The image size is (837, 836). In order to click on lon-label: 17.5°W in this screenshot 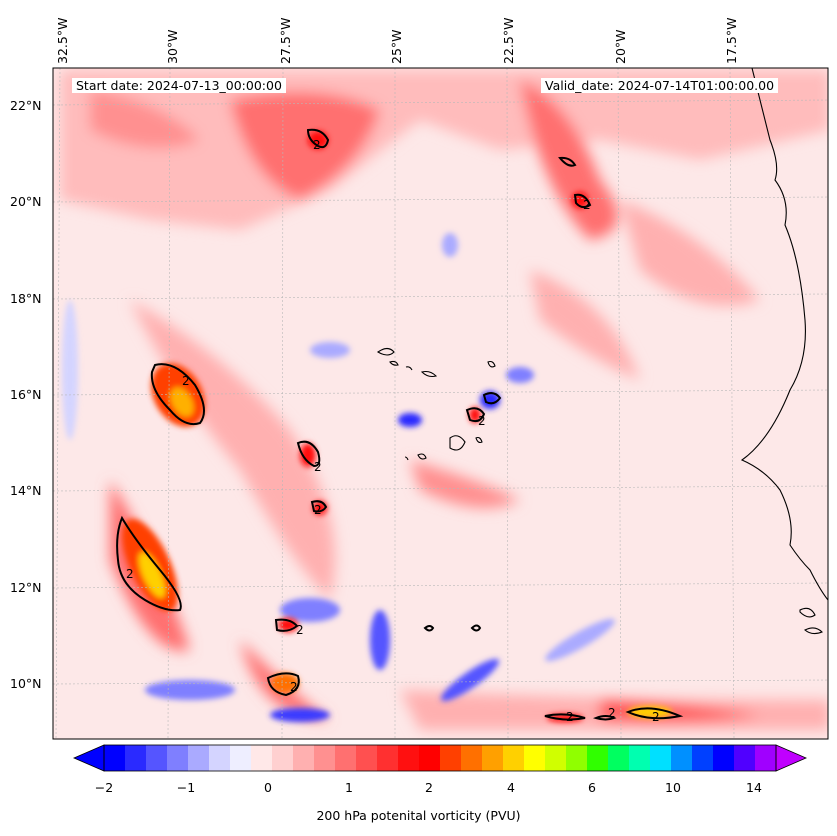, I will do `click(731, 40)`.